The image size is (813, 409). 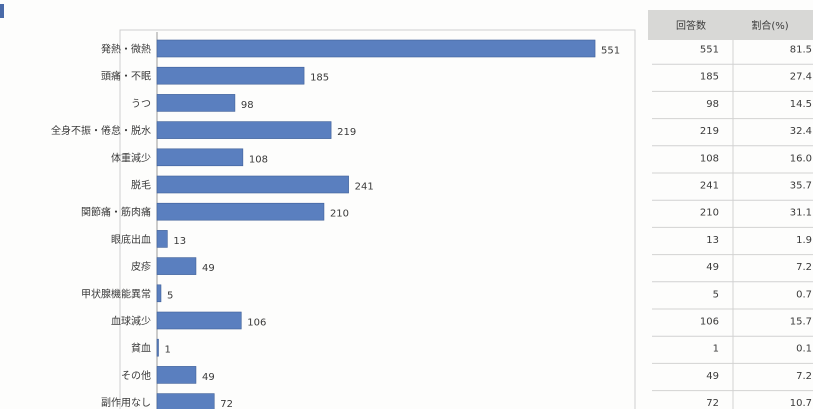 I want to click on table-count-cell: 551, so click(x=709, y=50).